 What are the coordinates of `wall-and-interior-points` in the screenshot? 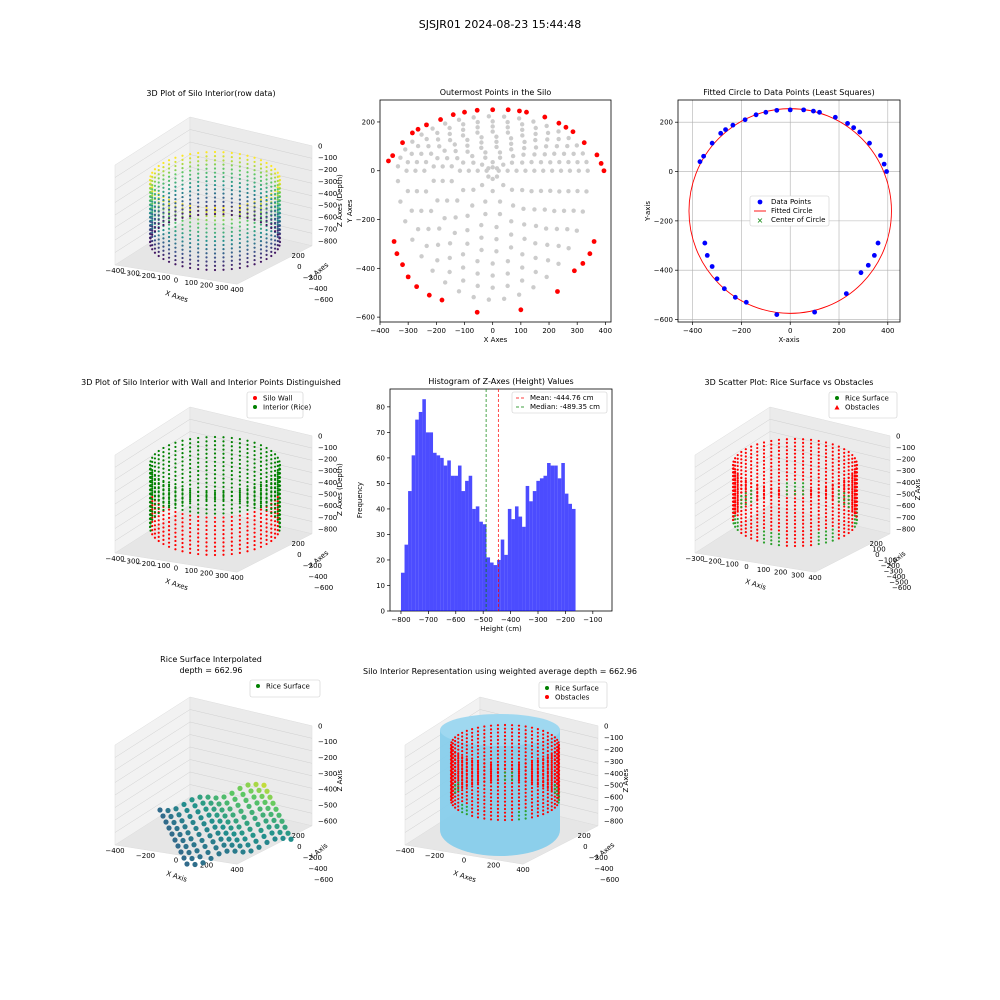 It's located at (215, 496).